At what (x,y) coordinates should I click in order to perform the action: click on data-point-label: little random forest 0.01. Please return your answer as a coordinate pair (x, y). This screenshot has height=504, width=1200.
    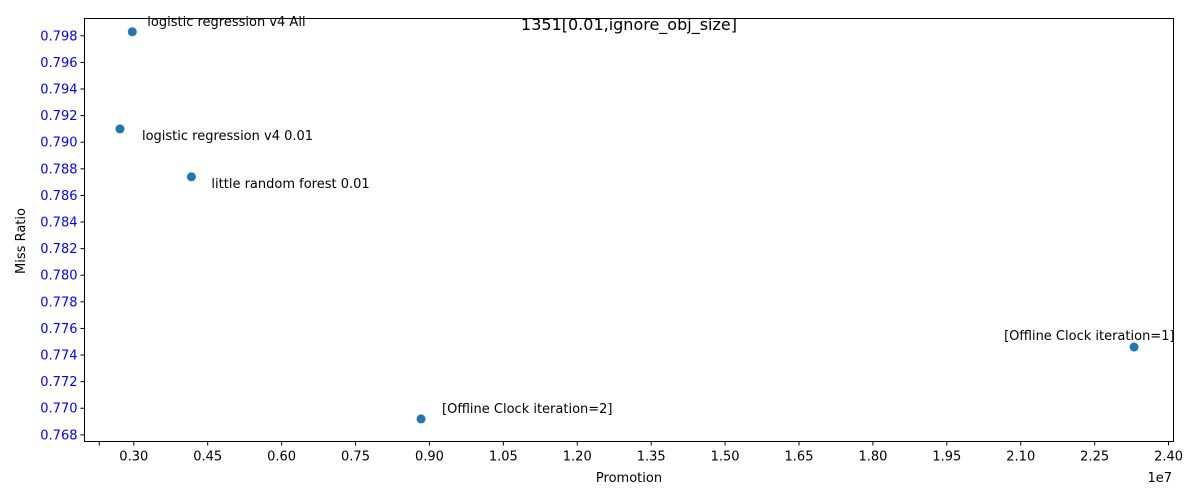
    Looking at the image, I should click on (290, 184).